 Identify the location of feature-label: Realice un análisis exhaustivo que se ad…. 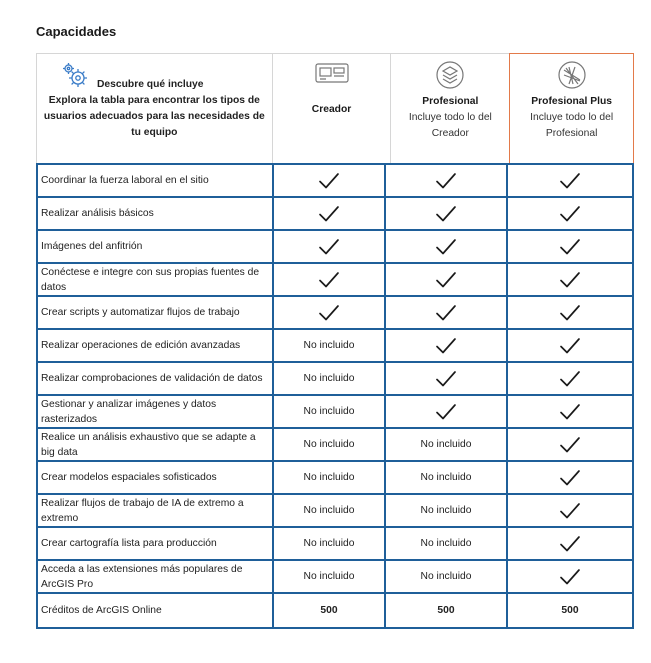
(156, 445).